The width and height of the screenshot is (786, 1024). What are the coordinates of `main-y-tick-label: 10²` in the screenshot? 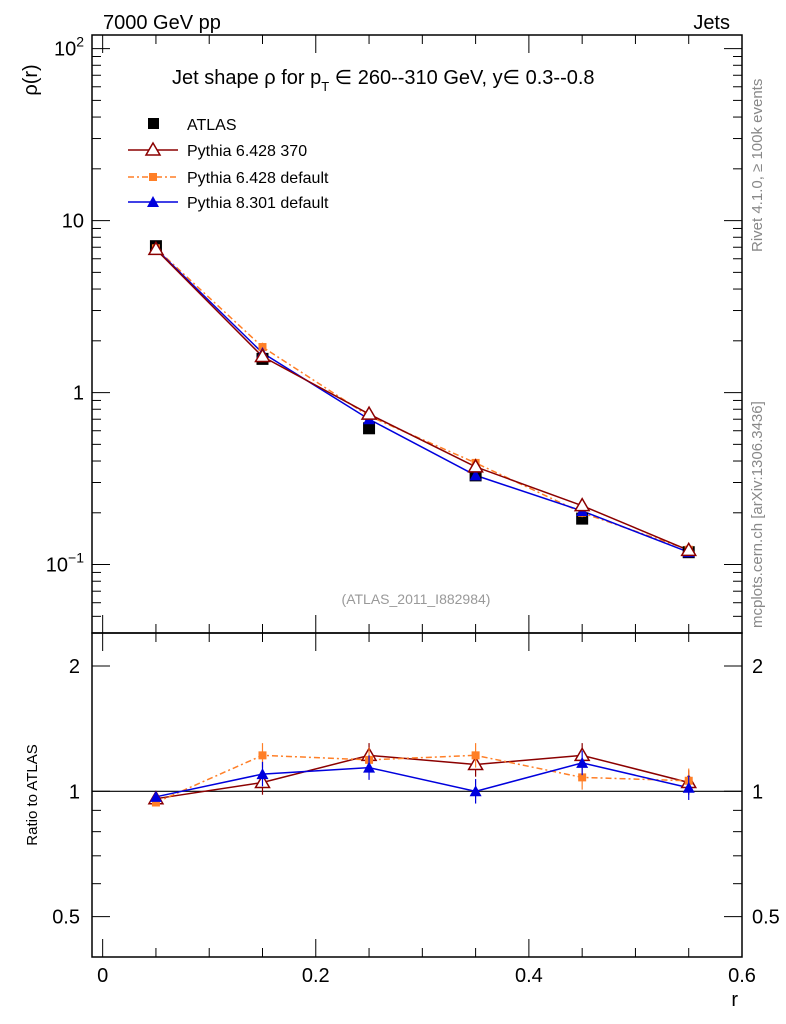 It's located at (69, 47).